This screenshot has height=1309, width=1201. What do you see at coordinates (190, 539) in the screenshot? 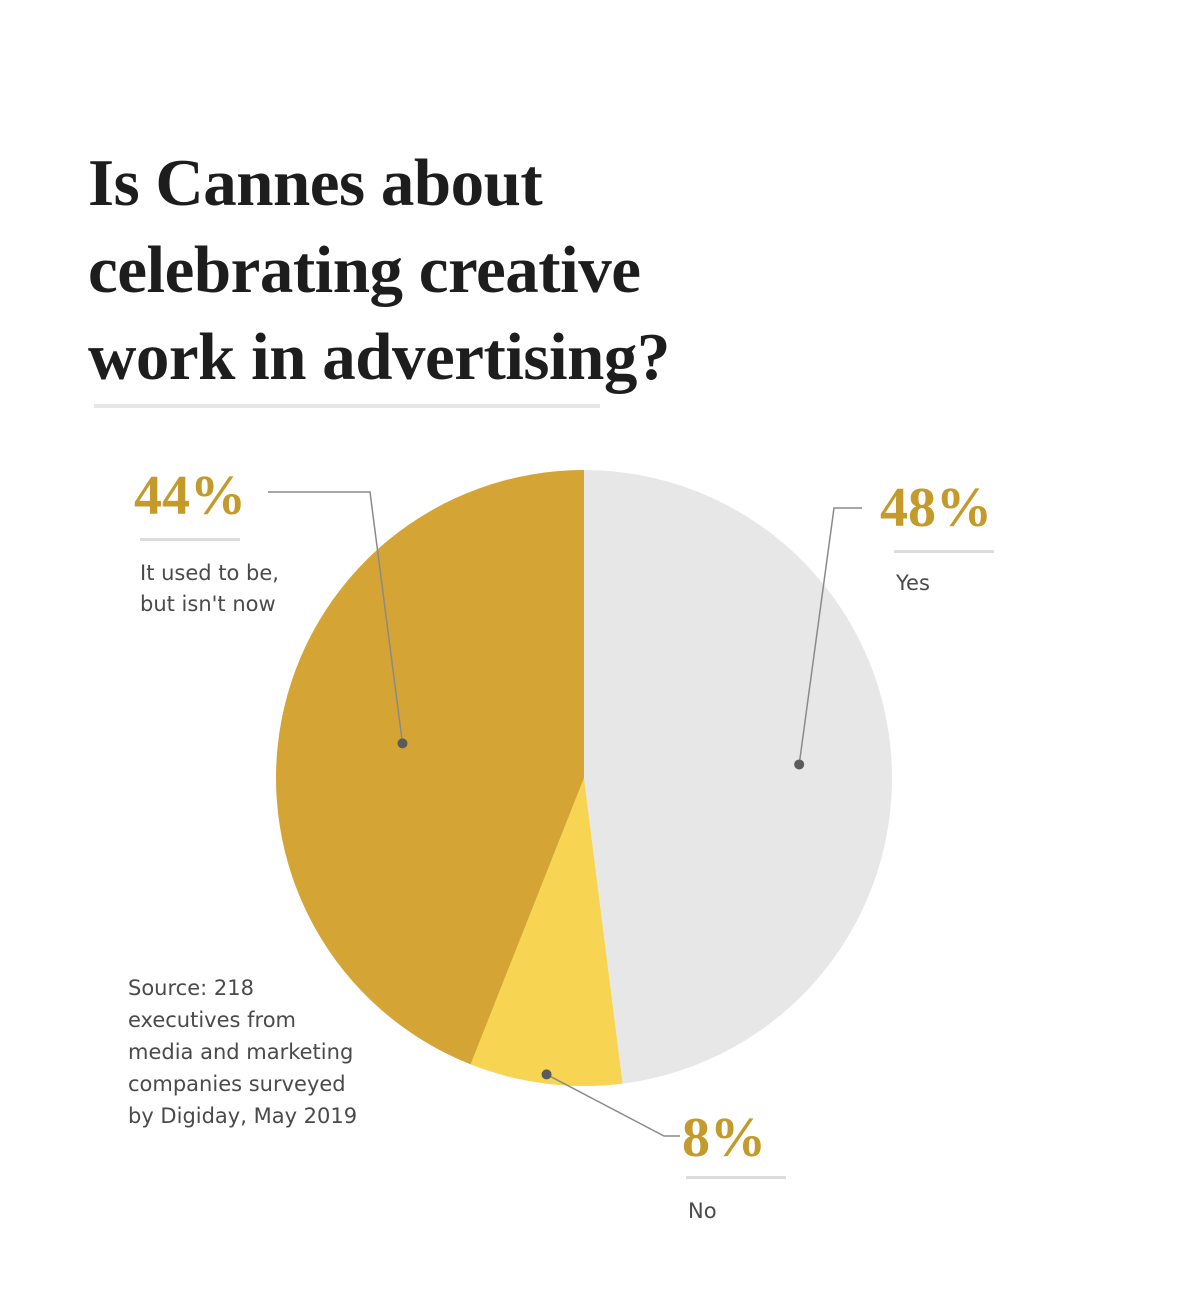
I see `slice-label-rule-used-to-be` at bounding box center [190, 539].